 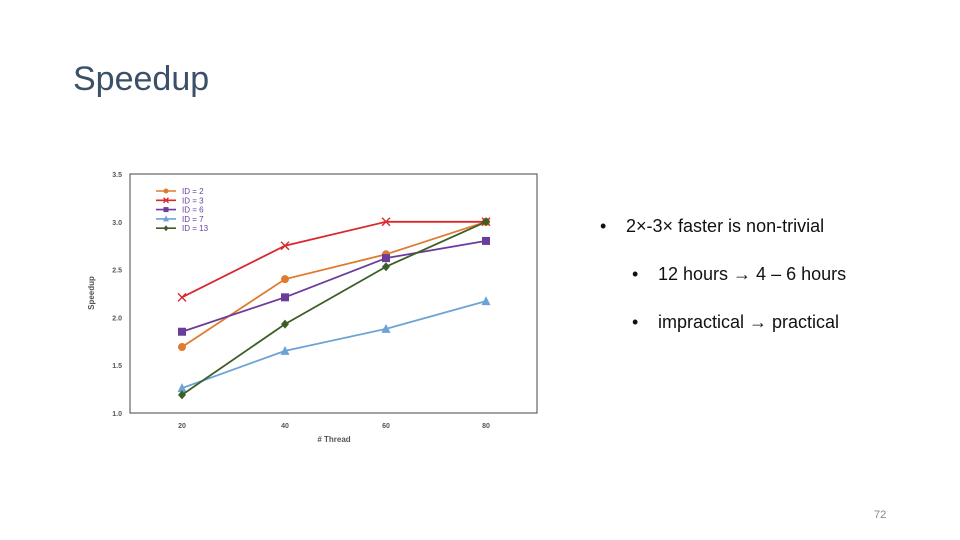 I want to click on bullet-1-text: 2×-3× faster is non-trivial, so click(x=725, y=226).